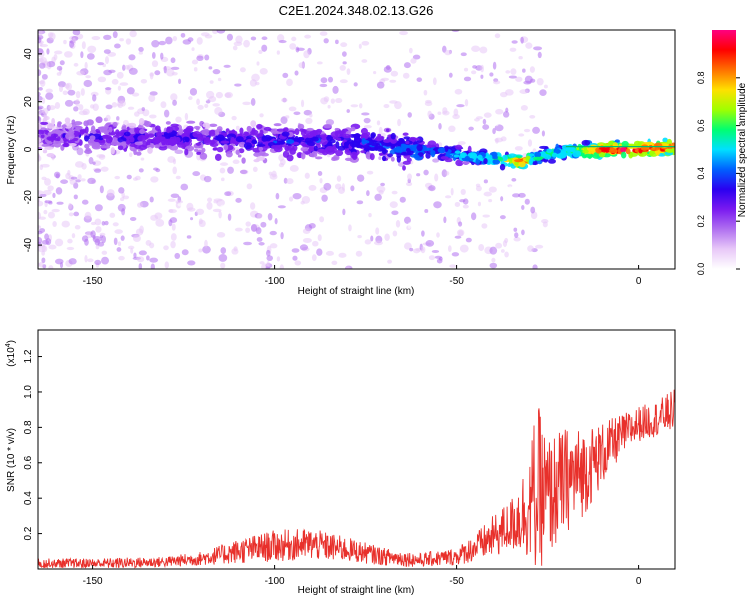 This screenshot has height=600, width=750. What do you see at coordinates (93, 281) in the screenshot?
I see `spectrogram-x-tick-label: -150` at bounding box center [93, 281].